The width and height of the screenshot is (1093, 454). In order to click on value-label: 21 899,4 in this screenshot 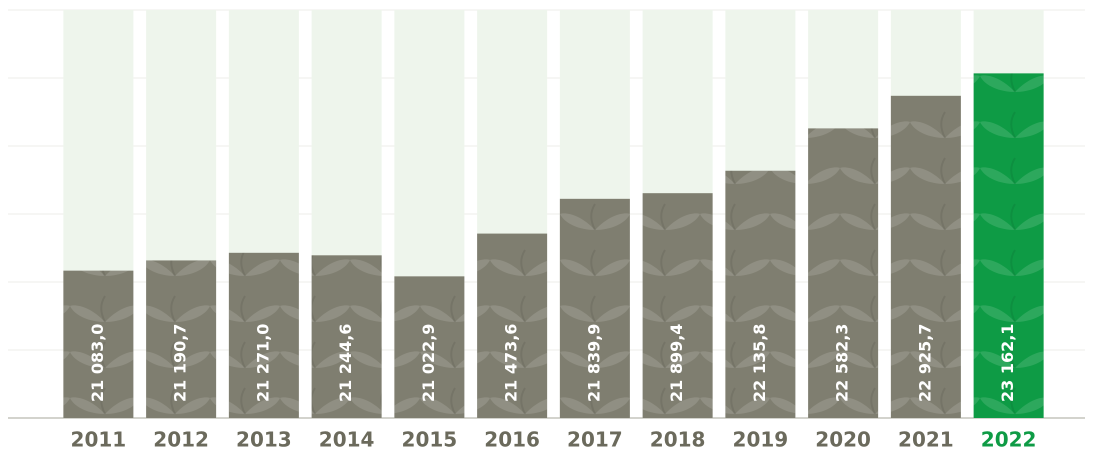, I will do `click(676, 363)`.